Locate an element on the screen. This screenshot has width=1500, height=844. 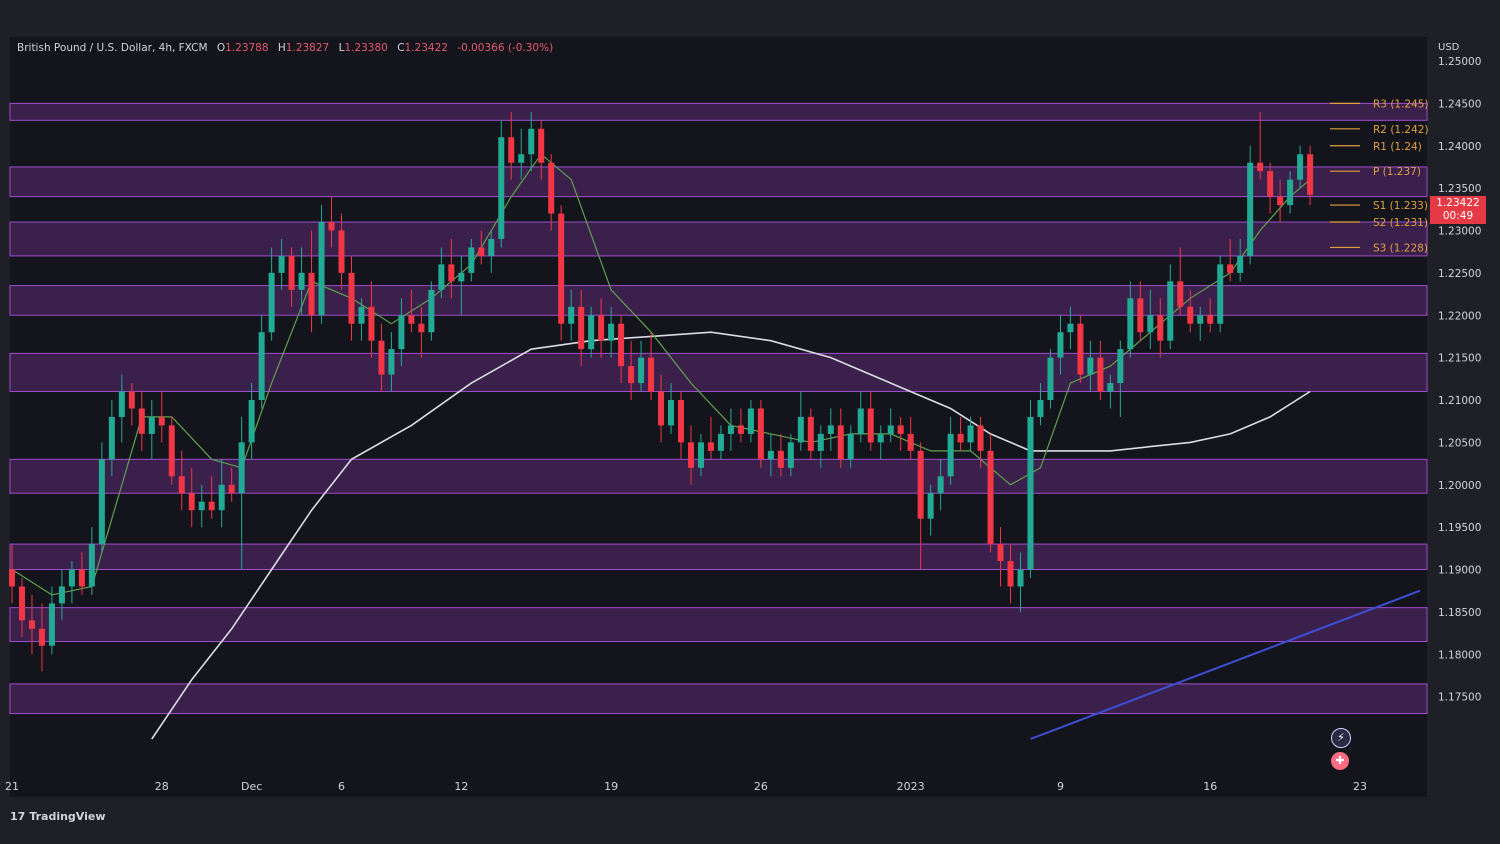
y-tick-13: 1.18500 is located at coordinates (1459, 613).